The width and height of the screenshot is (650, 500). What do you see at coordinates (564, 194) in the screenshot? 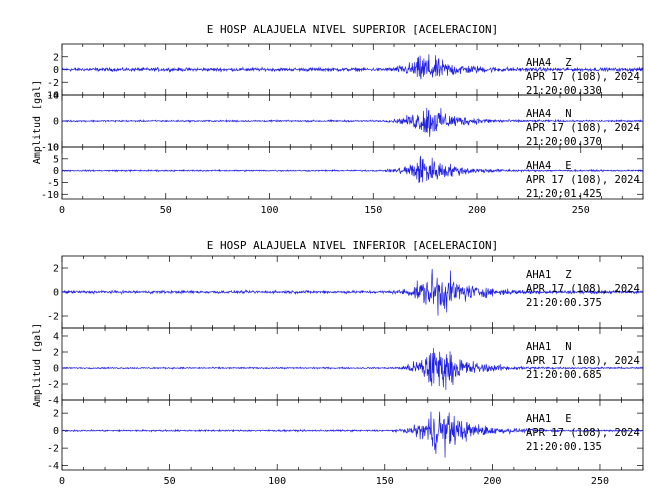
I see `record-time: 21:20:01.425` at bounding box center [564, 194].